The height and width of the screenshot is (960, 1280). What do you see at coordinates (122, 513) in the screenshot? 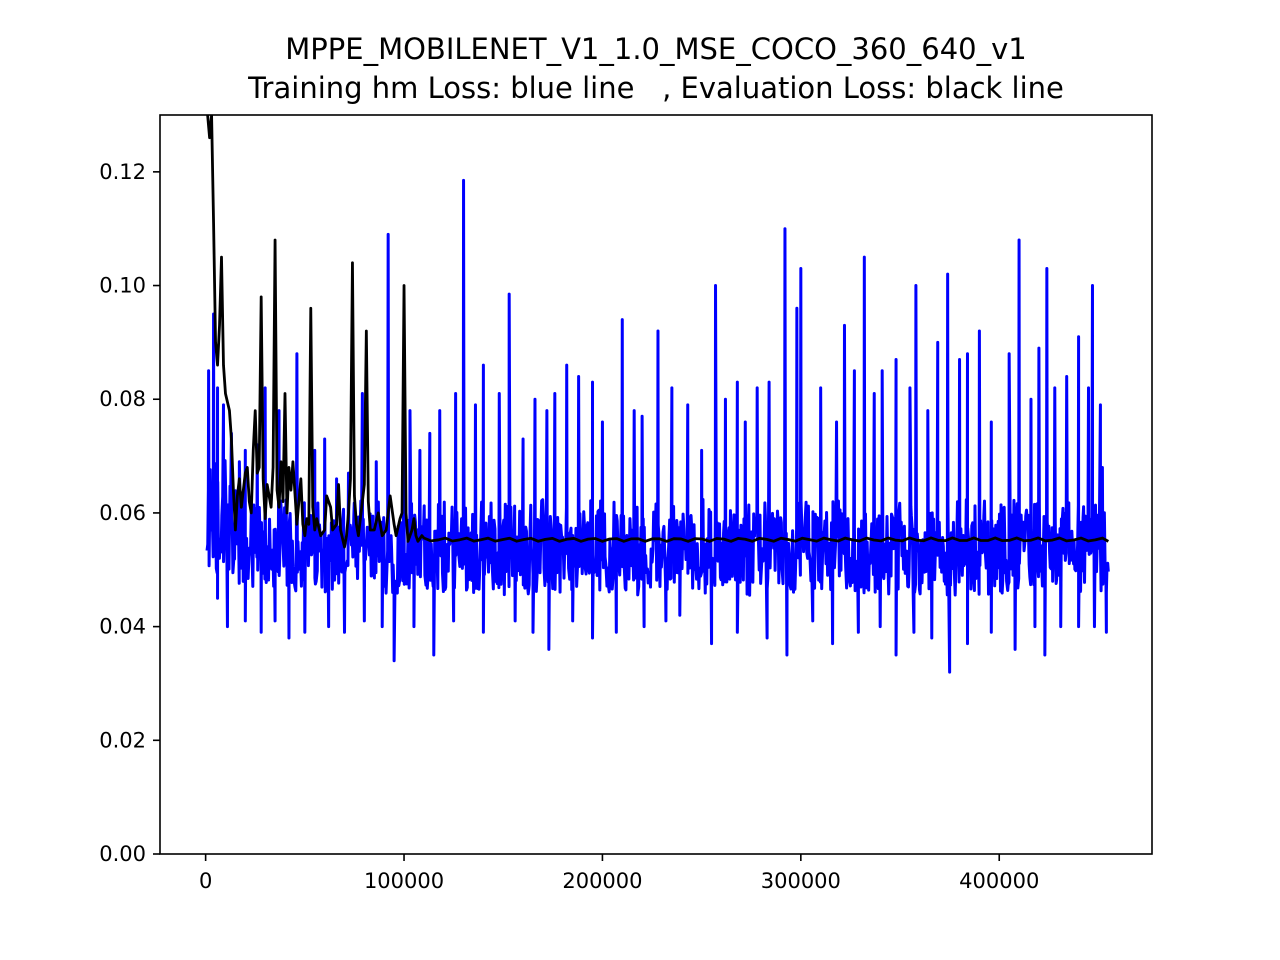
I see `y-tick-label: 0.06` at bounding box center [122, 513].